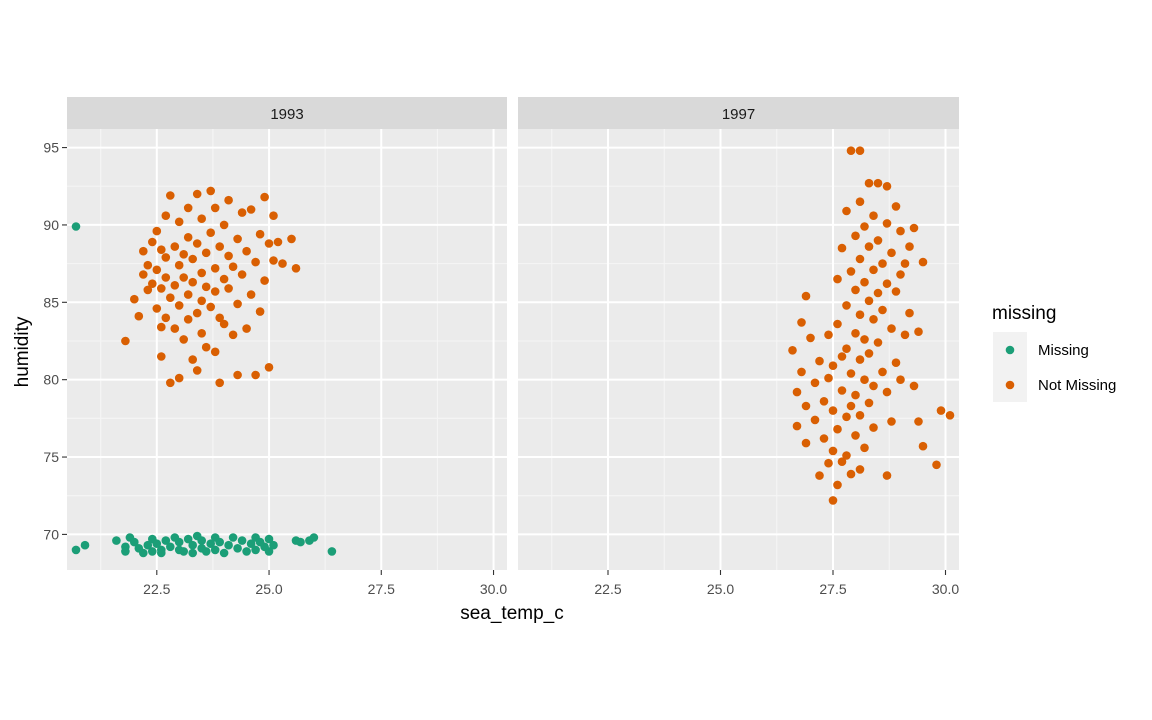 Image resolution: width=1152 pixels, height=720 pixels. I want to click on legend-label: Missing, so click(1063, 350).